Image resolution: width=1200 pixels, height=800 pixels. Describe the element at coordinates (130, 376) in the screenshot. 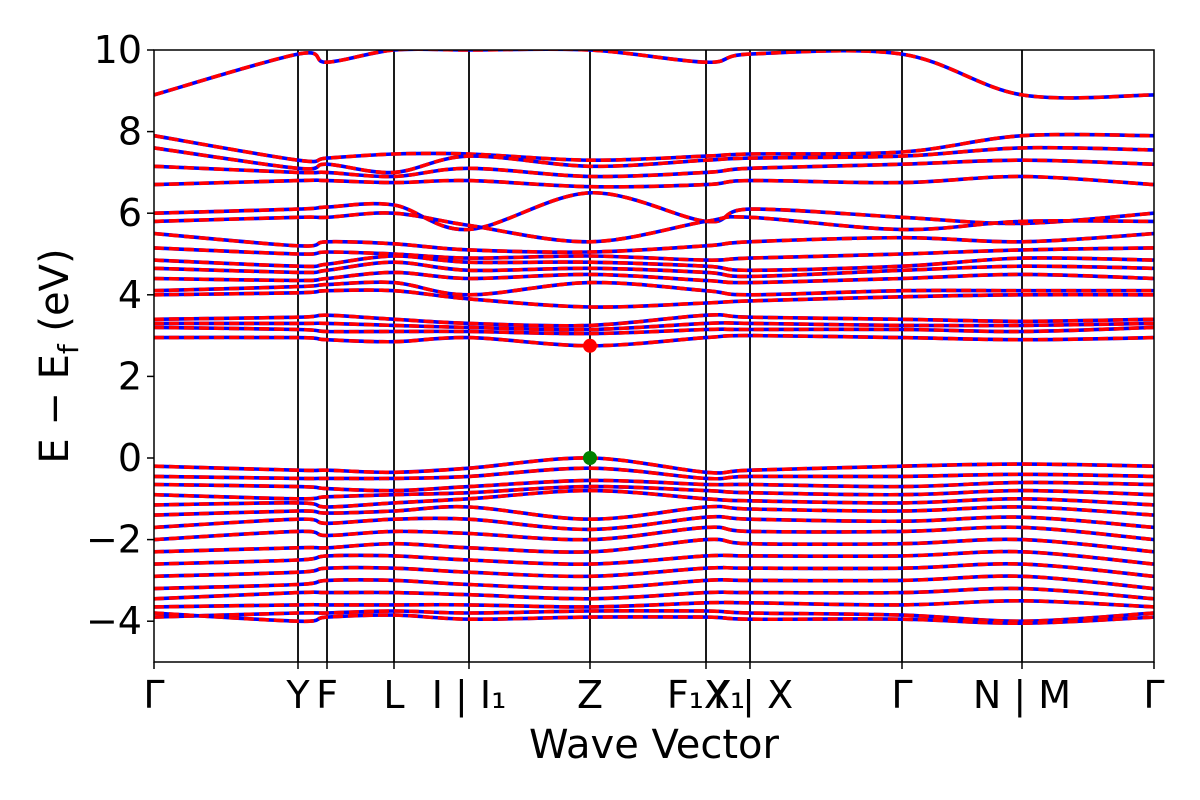

I see `y-tick-label: 2` at that location.